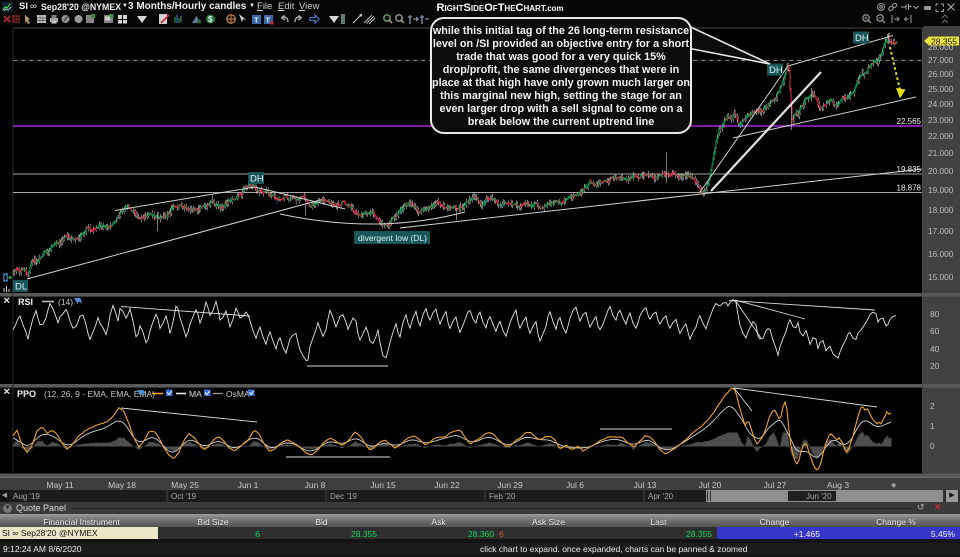 This screenshot has height=557, width=960. What do you see at coordinates (25, 302) in the screenshot?
I see `svg-text: RSI` at bounding box center [25, 302].